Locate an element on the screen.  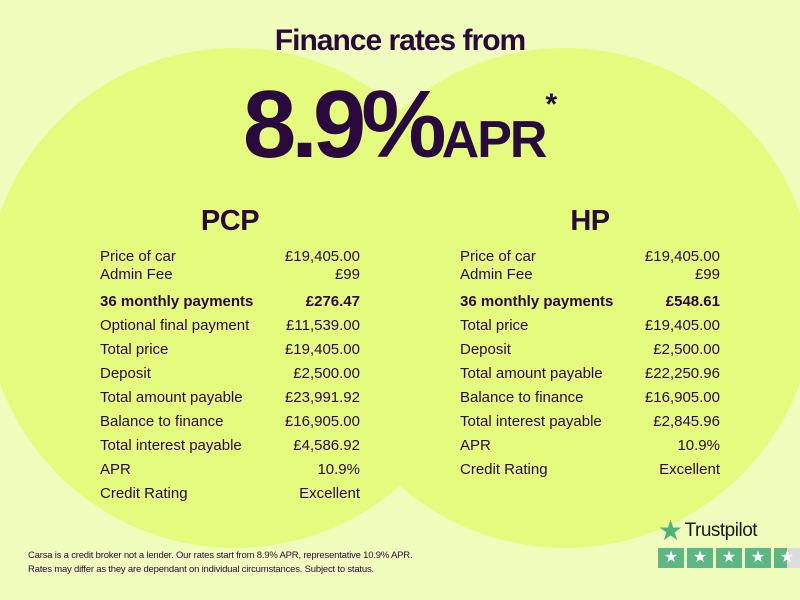
table-row: 36 monthly payments £548.61 is located at coordinates (590, 302).